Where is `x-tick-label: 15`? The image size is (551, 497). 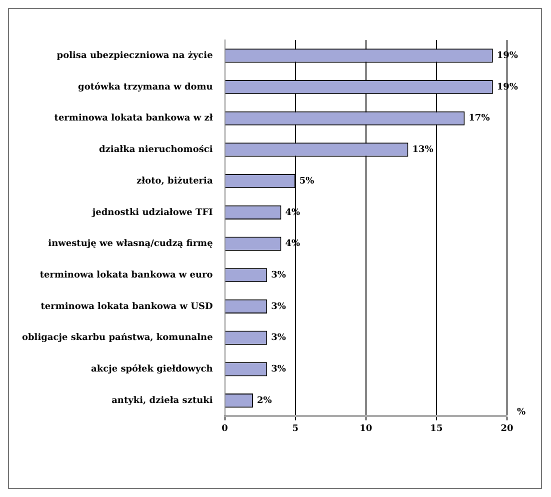
x-tick-label: 15 is located at coordinates (436, 429).